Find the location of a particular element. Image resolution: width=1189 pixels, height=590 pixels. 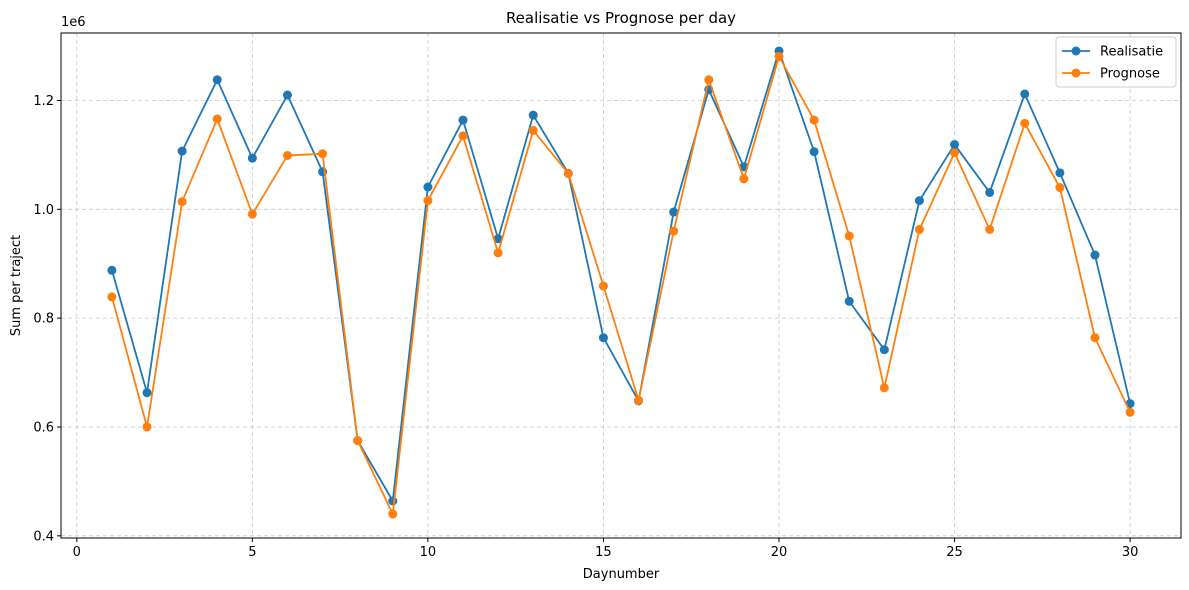

x-tick-label: 10 is located at coordinates (428, 552).